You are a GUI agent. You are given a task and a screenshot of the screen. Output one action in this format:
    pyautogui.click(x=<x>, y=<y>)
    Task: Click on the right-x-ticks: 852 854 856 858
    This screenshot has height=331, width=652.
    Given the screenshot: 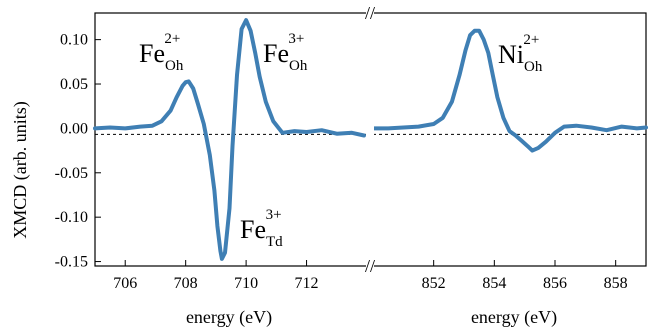 What is the action you would take?
    pyautogui.click(x=525, y=276)
    